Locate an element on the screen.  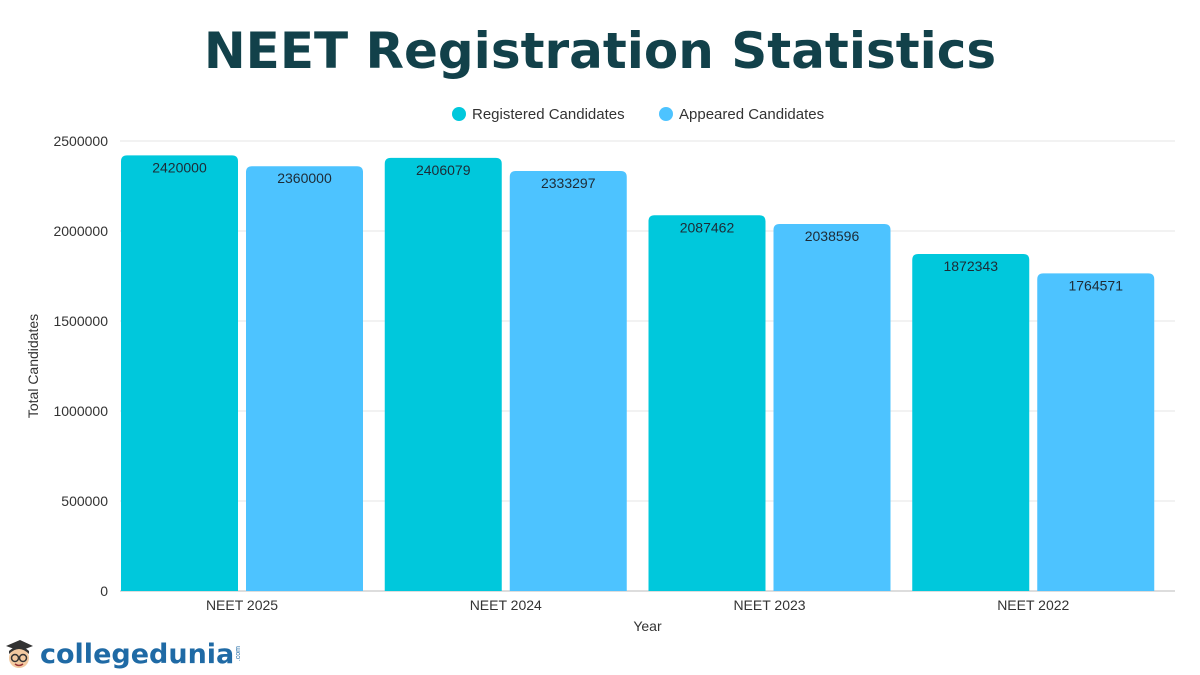
x-tick-label: NEET 2024 is located at coordinates (506, 605).